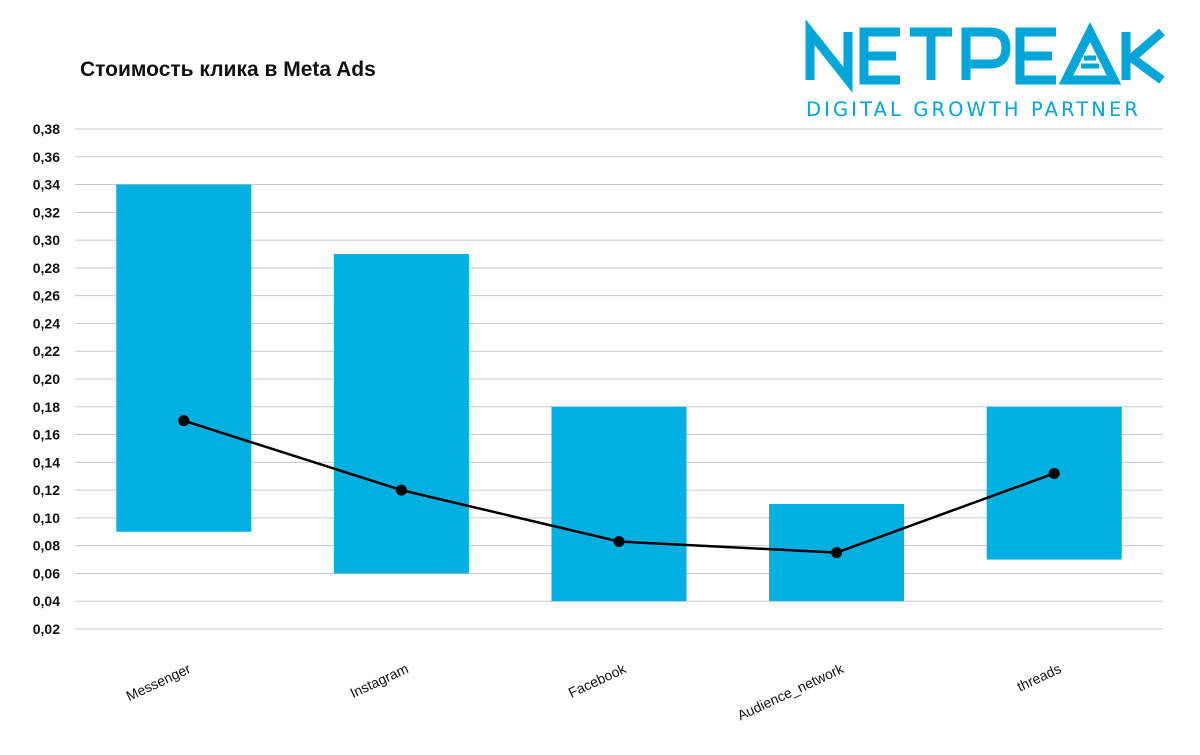 The width and height of the screenshot is (1200, 755). Describe the element at coordinates (46, 573) in the screenshot. I see `y-tick-label: 0,06` at that location.